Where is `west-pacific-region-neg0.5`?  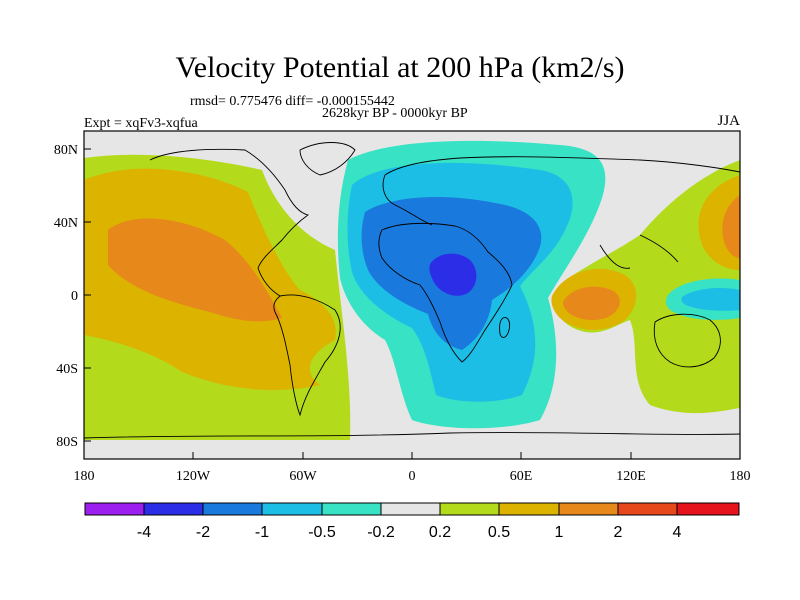 west-pacific-region-neg0.5 is located at coordinates (710, 299).